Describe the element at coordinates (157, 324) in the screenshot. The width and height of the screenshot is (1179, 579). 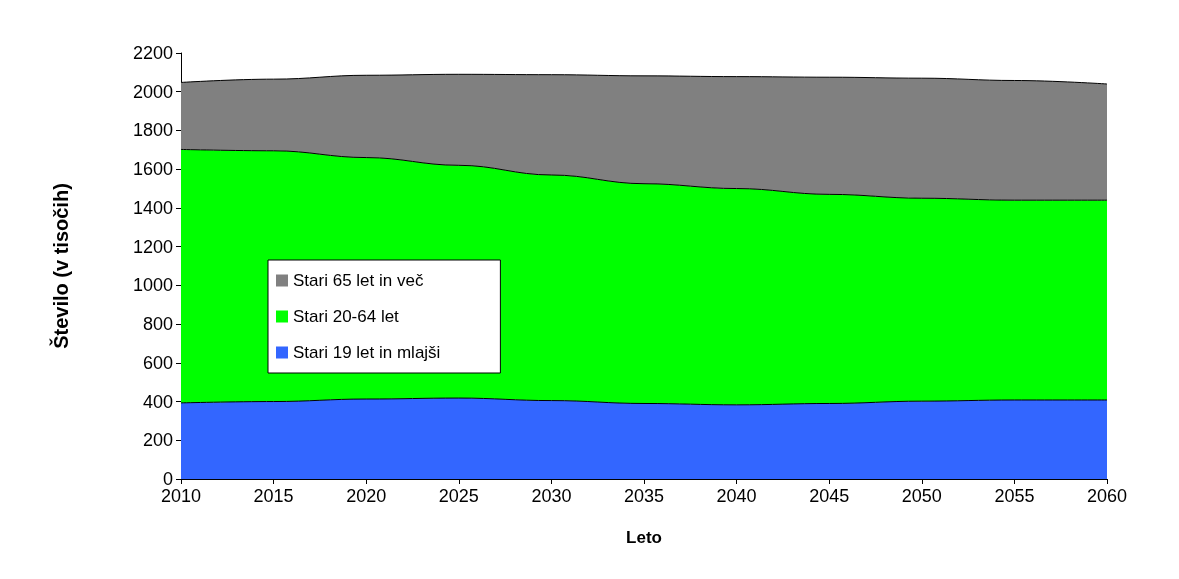
I see `y-tick-label: 800` at that location.